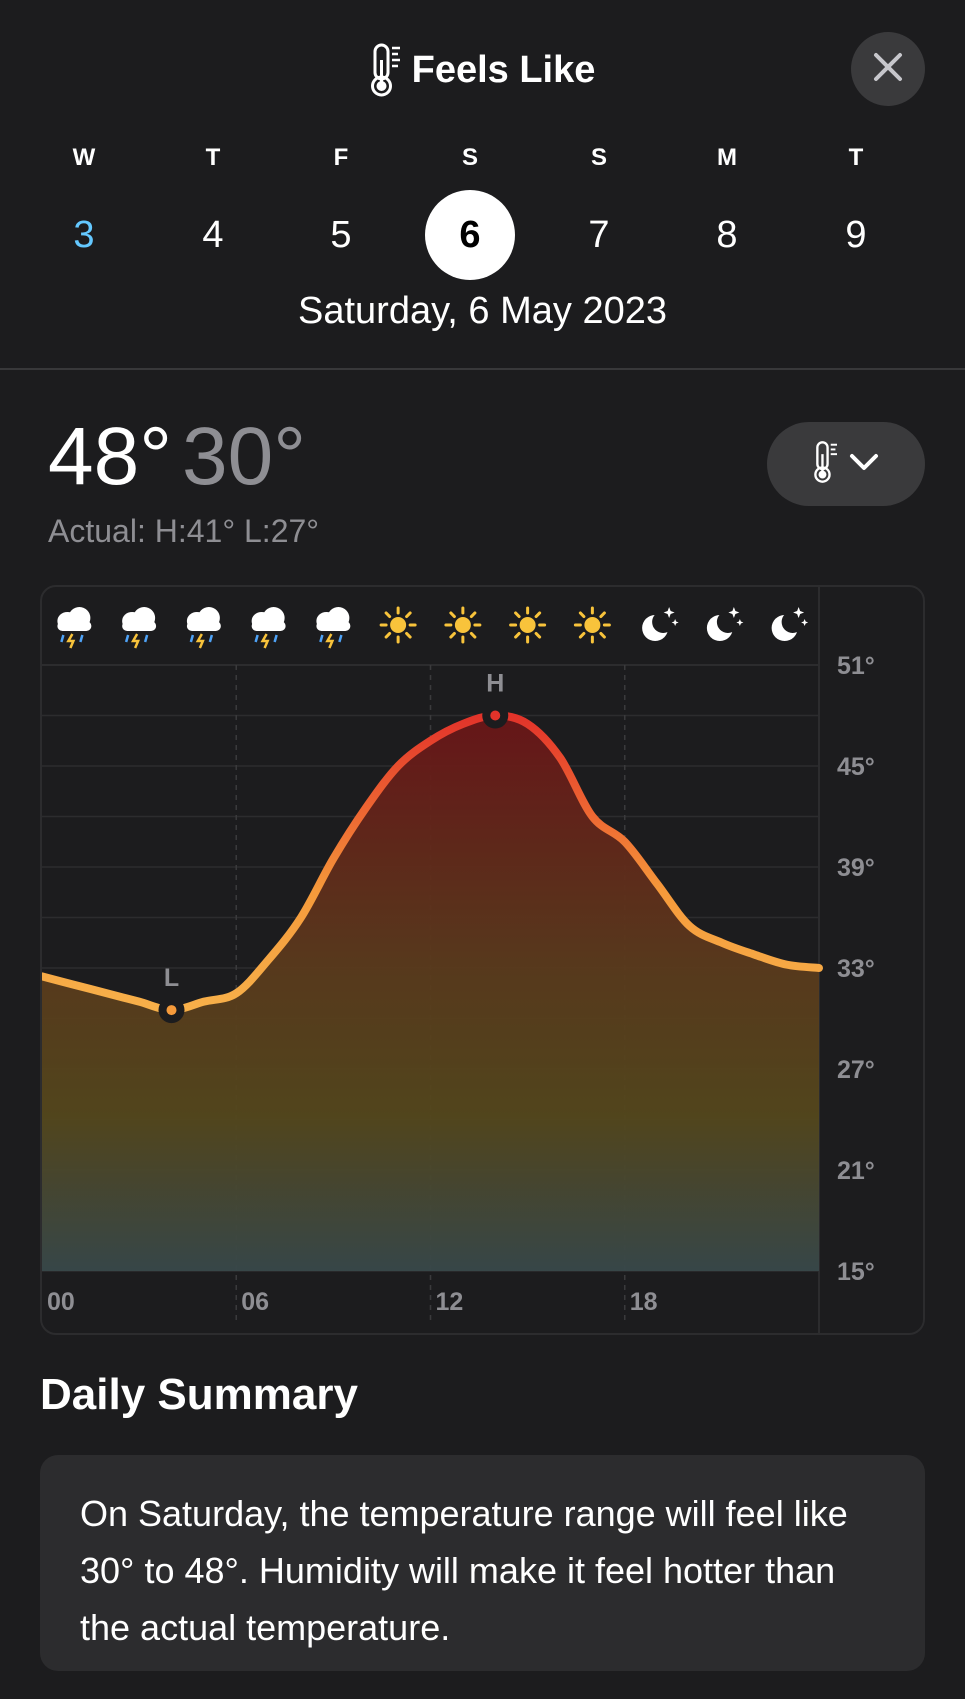 This screenshot has width=965, height=1699. Describe the element at coordinates (450, 1302) in the screenshot. I see `x-tick-label: 12` at that location.